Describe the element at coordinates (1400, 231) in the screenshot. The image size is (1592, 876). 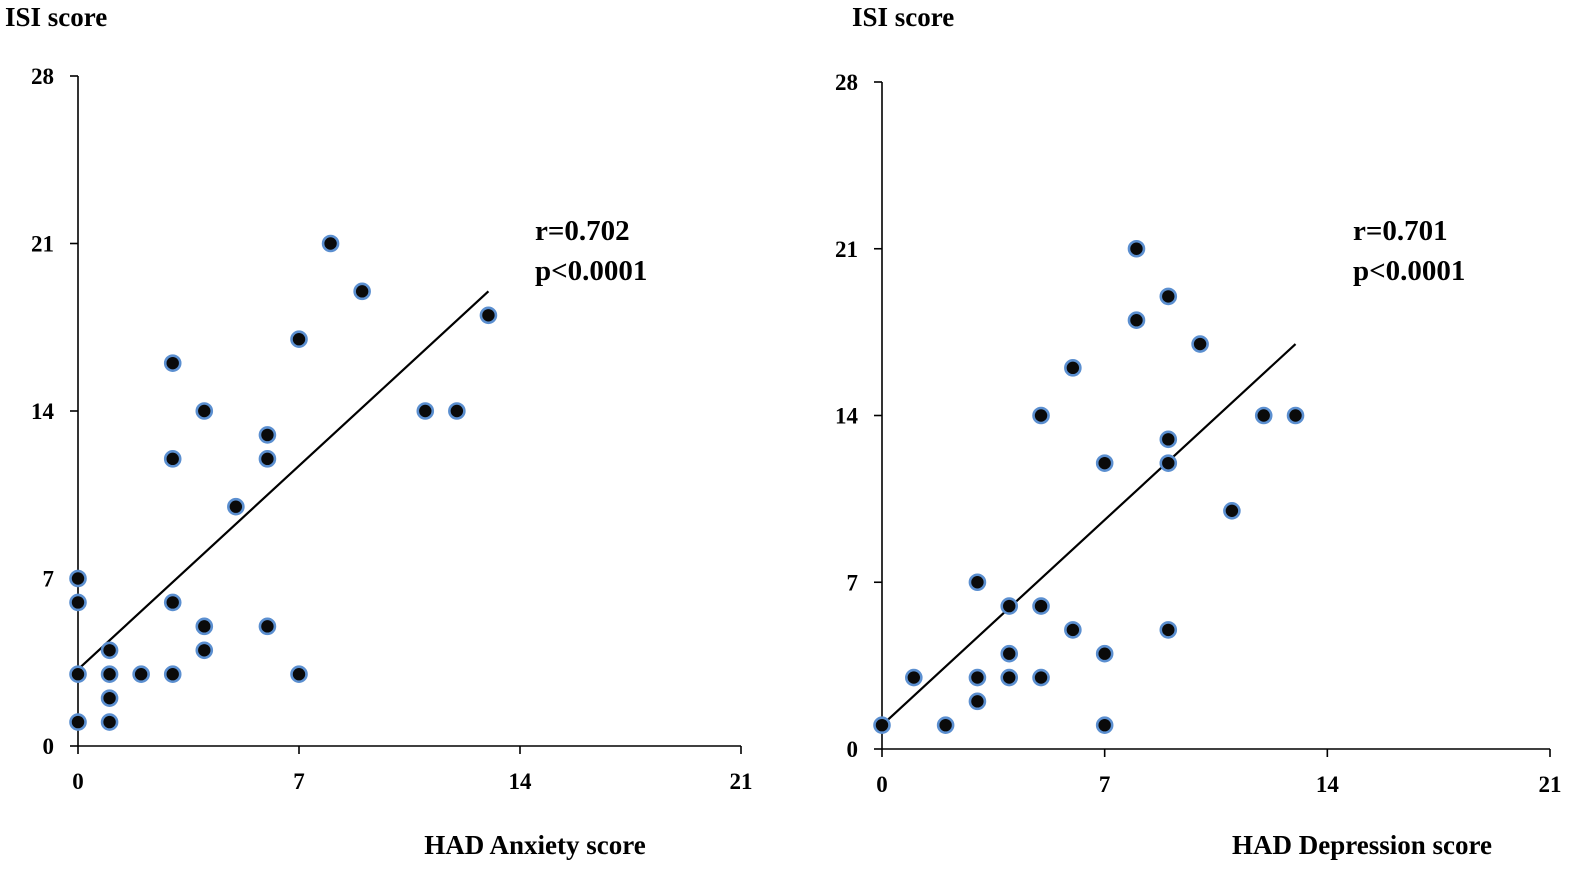
I see `correlation-r-label: r=0.701` at that location.